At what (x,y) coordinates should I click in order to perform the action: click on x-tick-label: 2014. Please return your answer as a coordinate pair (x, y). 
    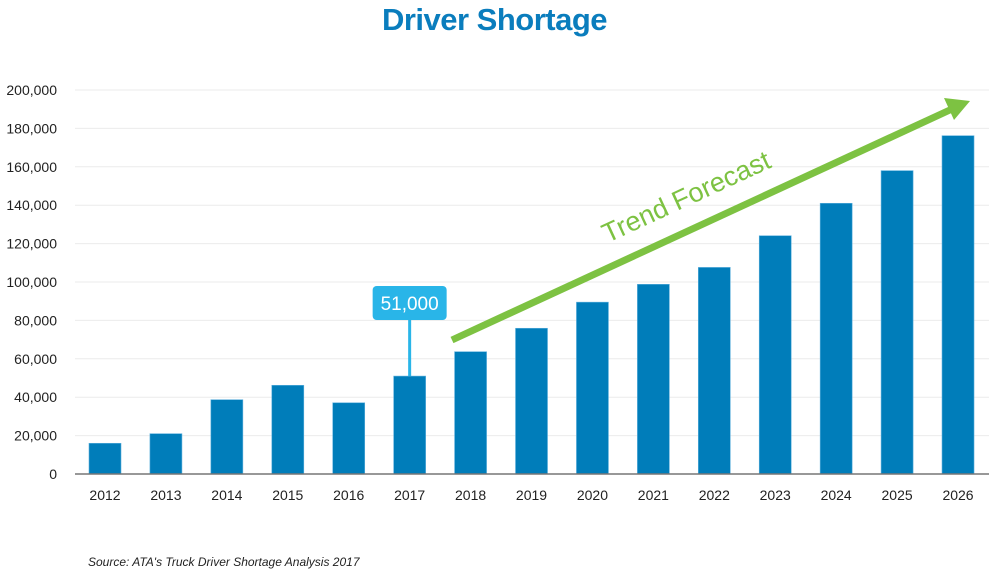
    Looking at the image, I should click on (226, 495).